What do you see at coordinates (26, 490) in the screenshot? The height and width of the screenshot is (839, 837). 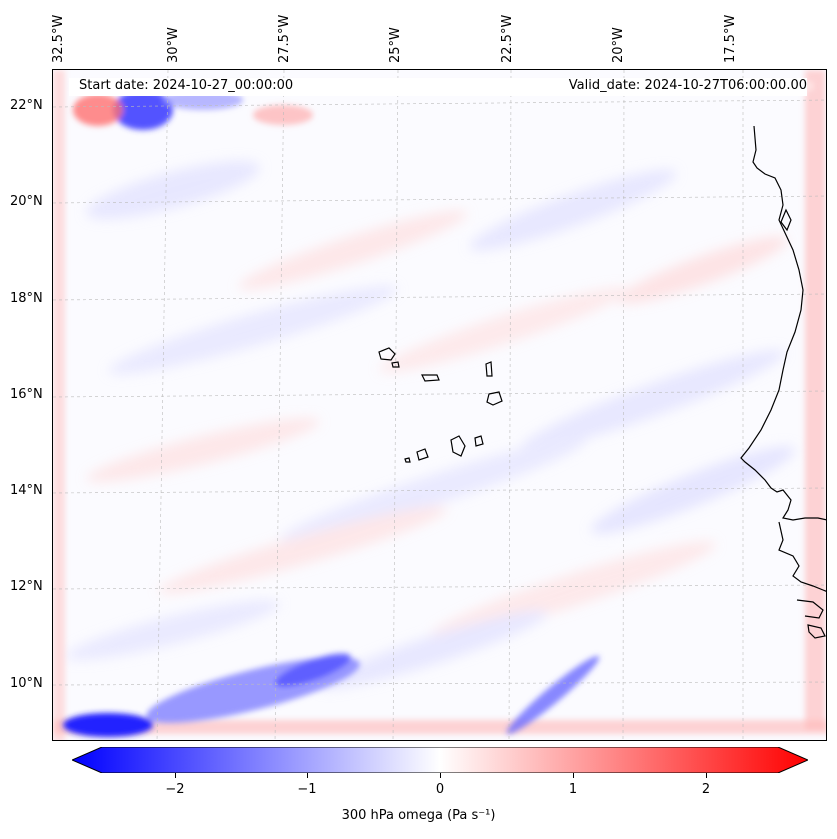 I see `lat-label: 14°N` at bounding box center [26, 490].